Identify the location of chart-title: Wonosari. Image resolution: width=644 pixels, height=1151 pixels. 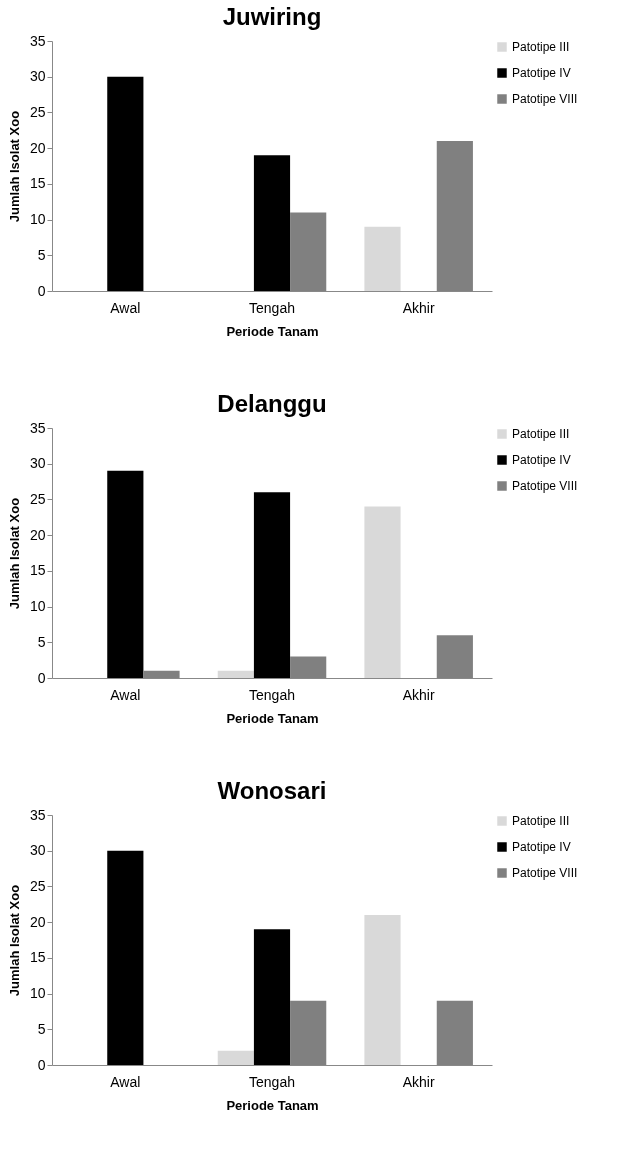
(272, 790).